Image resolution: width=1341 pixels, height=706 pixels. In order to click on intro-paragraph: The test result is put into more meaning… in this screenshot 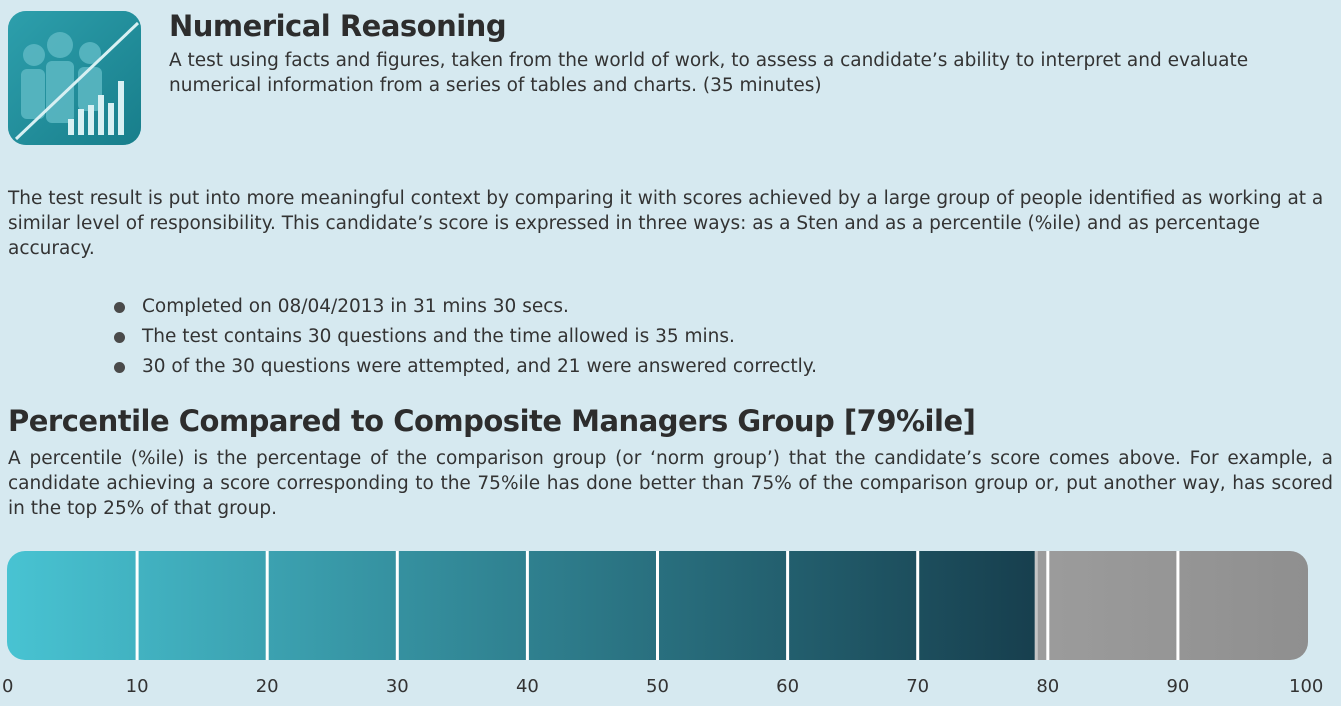, I will do `click(666, 223)`.